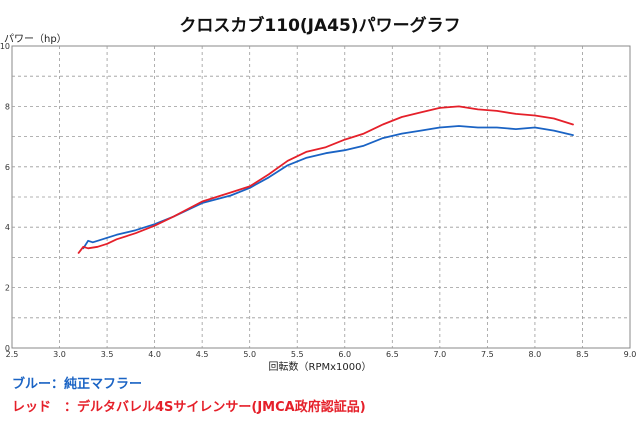 The image size is (640, 426). Describe the element at coordinates (630, 354) in the screenshot. I see `x-tick-label: 9.0` at that location.